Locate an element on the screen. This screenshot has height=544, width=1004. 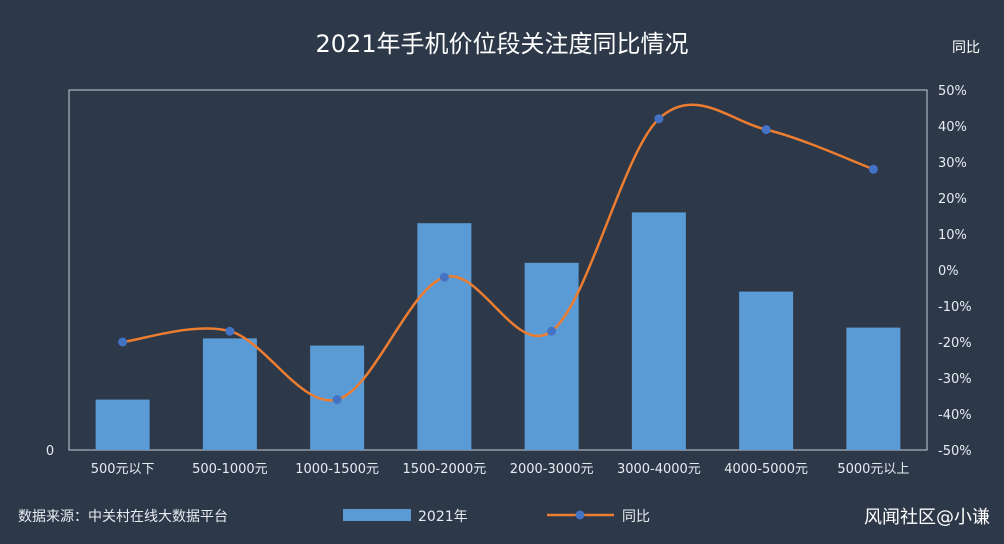
left-axis-zero-label: 0 is located at coordinates (50, 451).